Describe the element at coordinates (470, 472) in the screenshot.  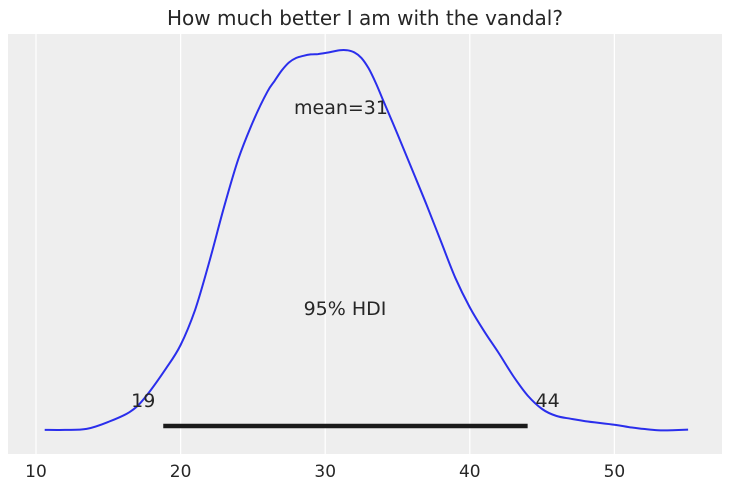
I see `x-tick-label-40: 40` at that location.